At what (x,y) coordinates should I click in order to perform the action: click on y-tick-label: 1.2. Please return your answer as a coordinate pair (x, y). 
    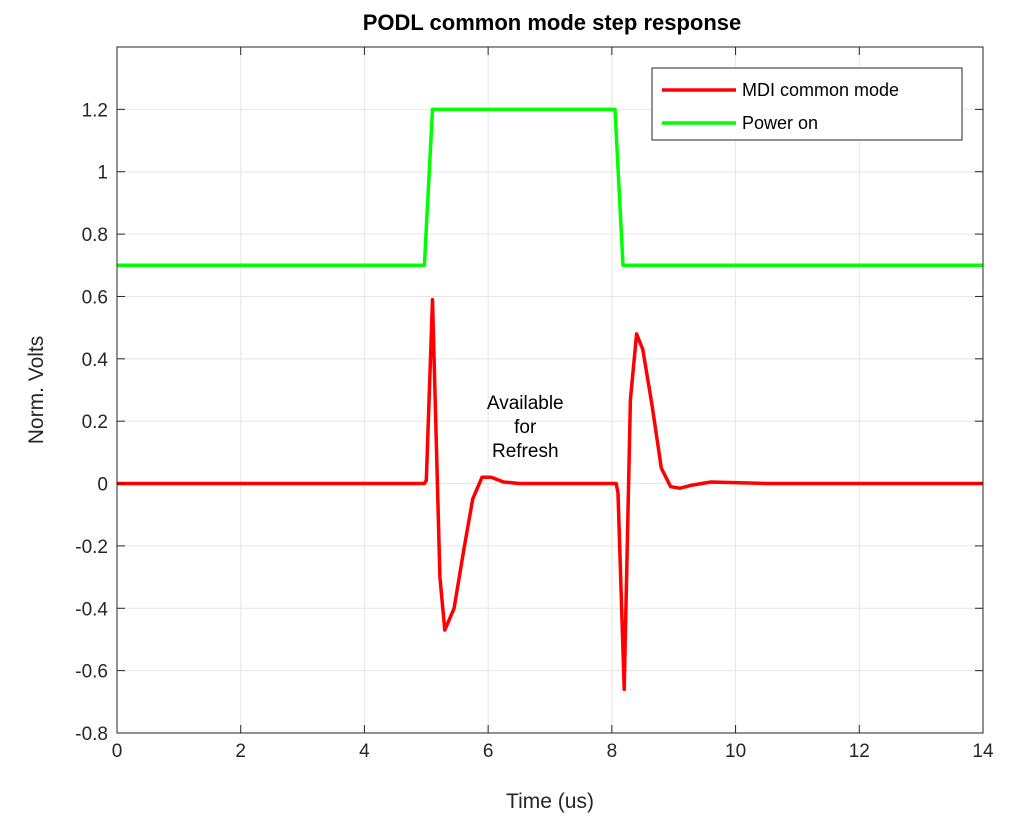
    Looking at the image, I should click on (95, 110).